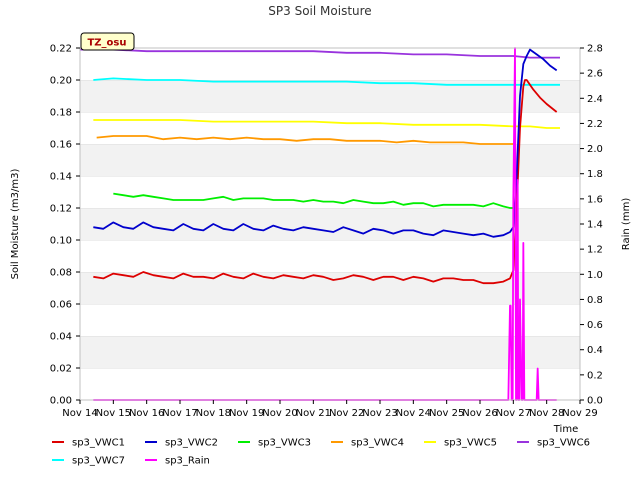 The width and height of the screenshot is (640, 480). Describe the element at coordinates (61, 177) in the screenshot. I see `y-tick-label: 0.14` at that location.